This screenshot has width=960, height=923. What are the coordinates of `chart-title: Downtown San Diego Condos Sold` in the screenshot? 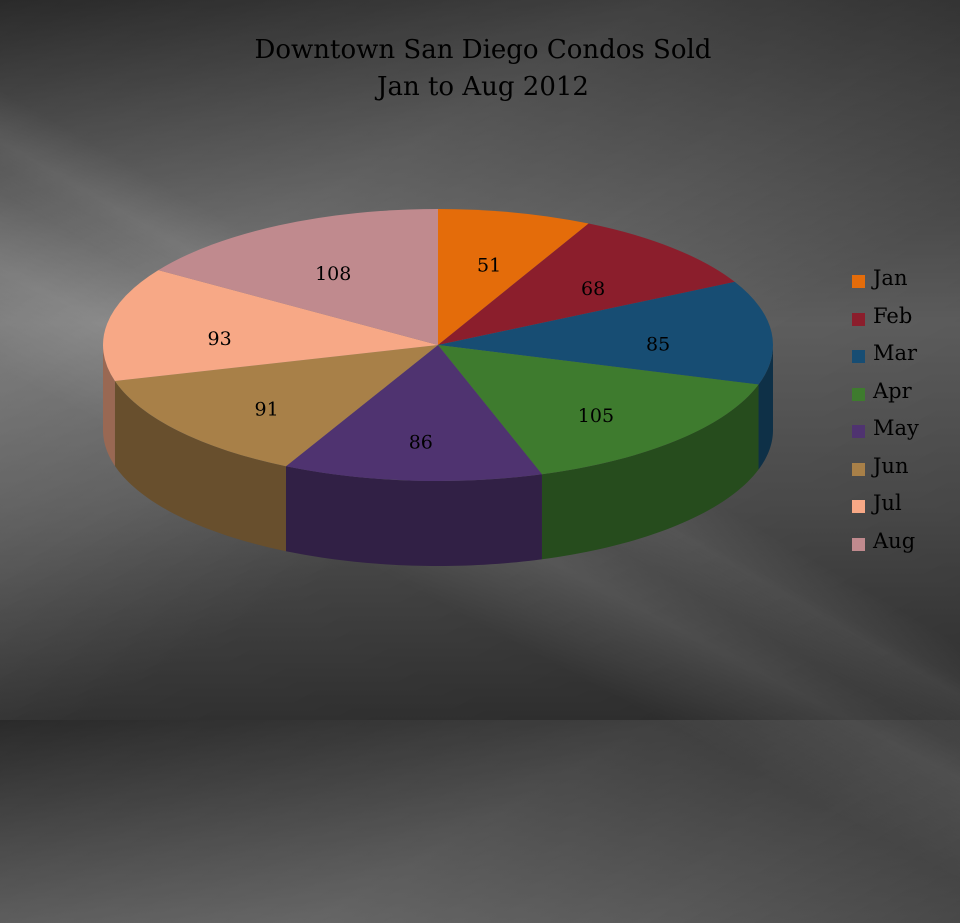 It's located at (483, 50).